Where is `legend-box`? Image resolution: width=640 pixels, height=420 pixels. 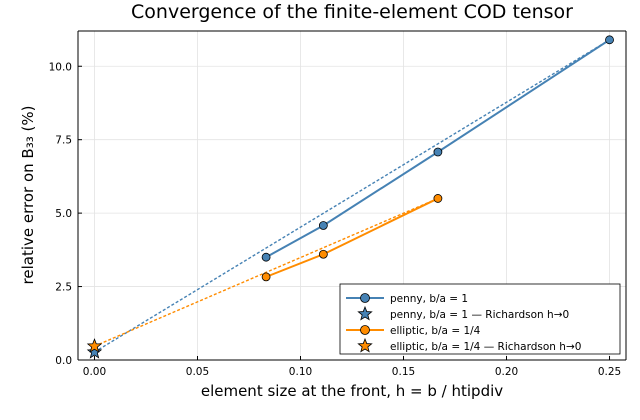 legend-box is located at coordinates (480, 319).